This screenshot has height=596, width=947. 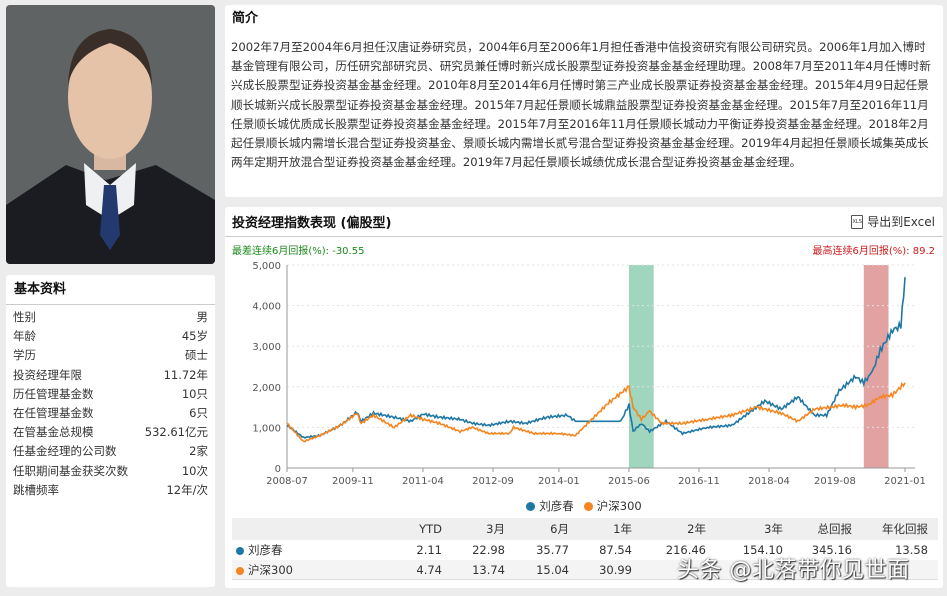 I want to click on info-row: 性别 男, so click(x=110, y=317).